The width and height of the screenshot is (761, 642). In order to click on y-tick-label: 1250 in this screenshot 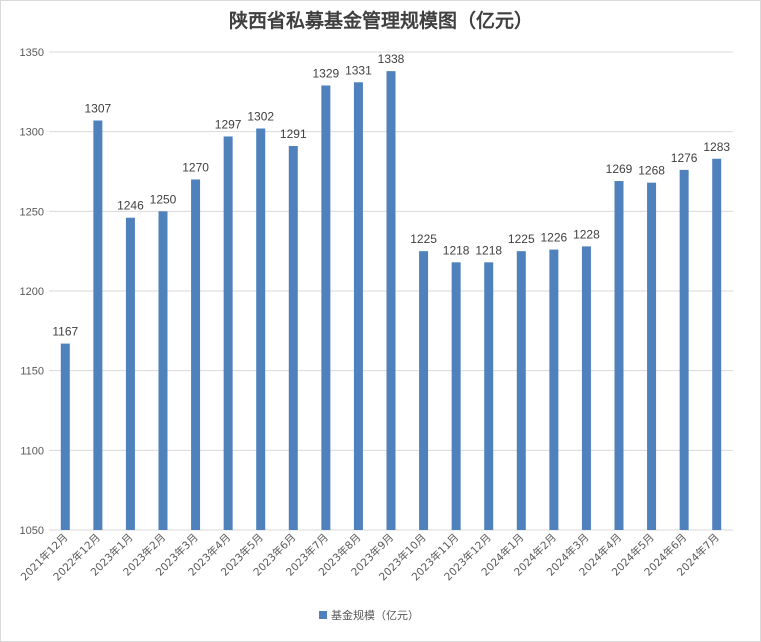, I will do `click(32, 212)`.